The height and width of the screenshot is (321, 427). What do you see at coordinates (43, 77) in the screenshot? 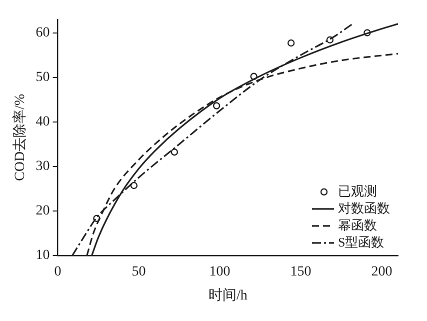
I see `y-tick-label: 50` at bounding box center [43, 77].